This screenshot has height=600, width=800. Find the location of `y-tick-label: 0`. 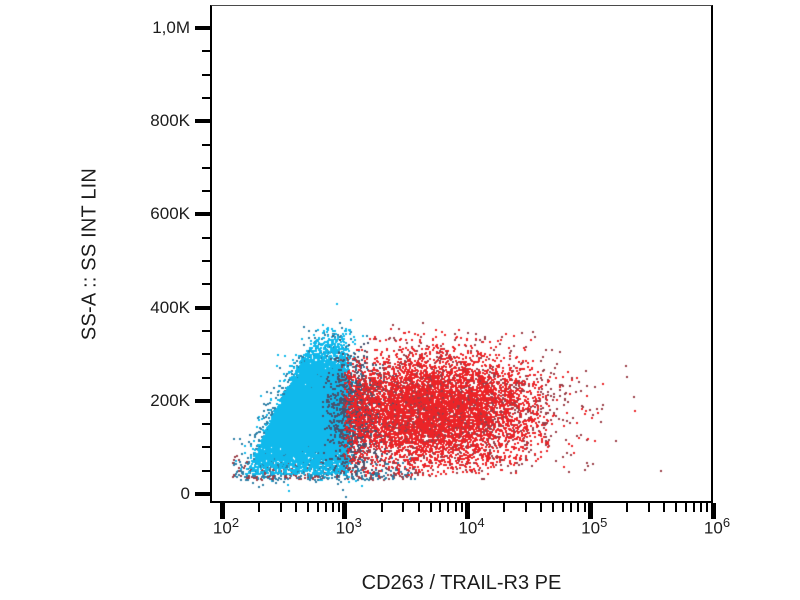

y-tick-label: 0 is located at coordinates (185, 493).